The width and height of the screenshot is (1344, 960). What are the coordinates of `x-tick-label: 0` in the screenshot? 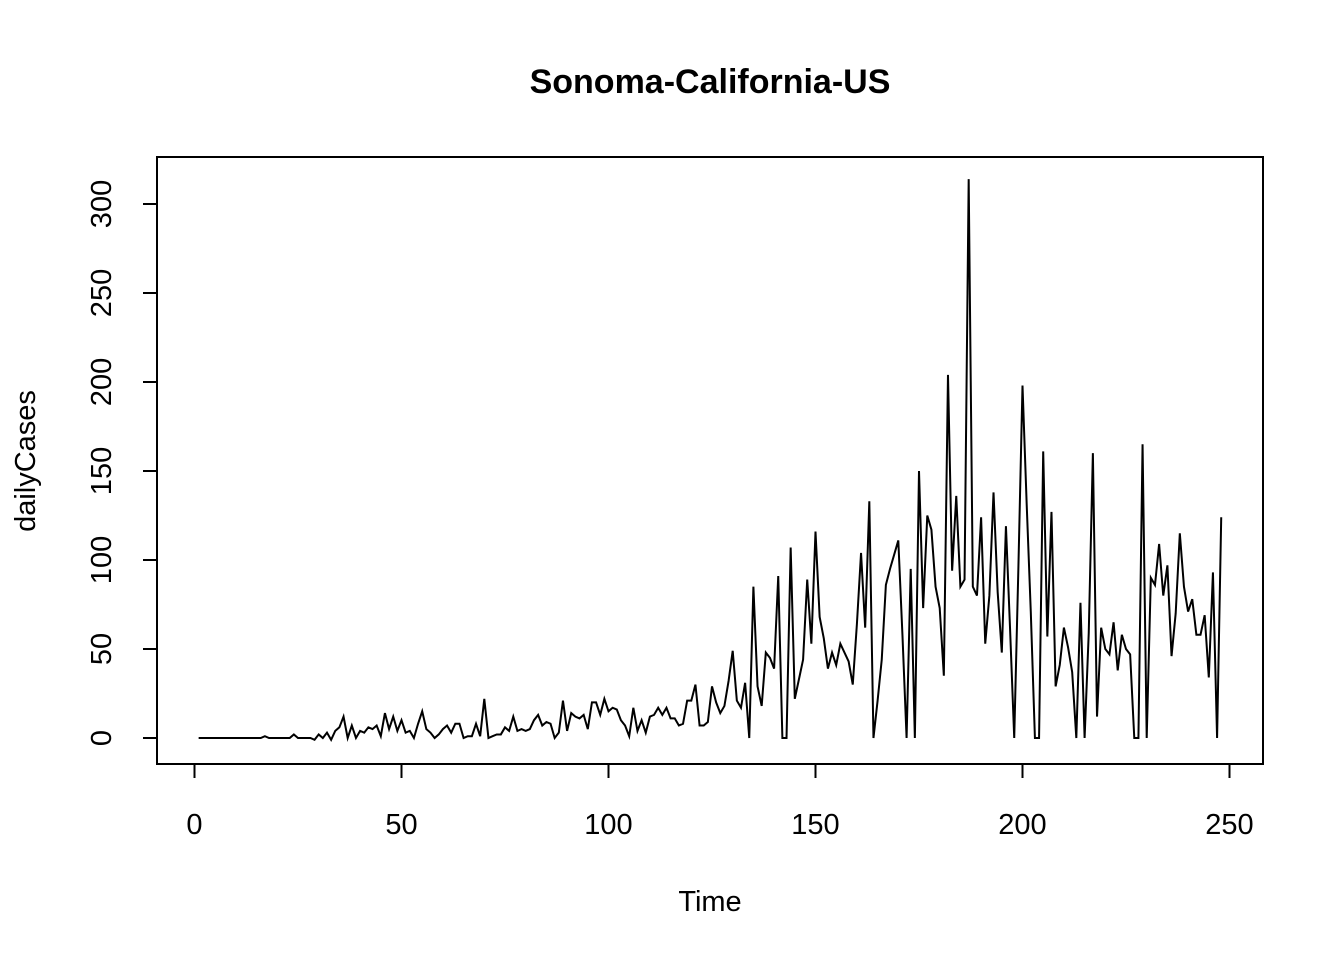 It's located at (194, 825).